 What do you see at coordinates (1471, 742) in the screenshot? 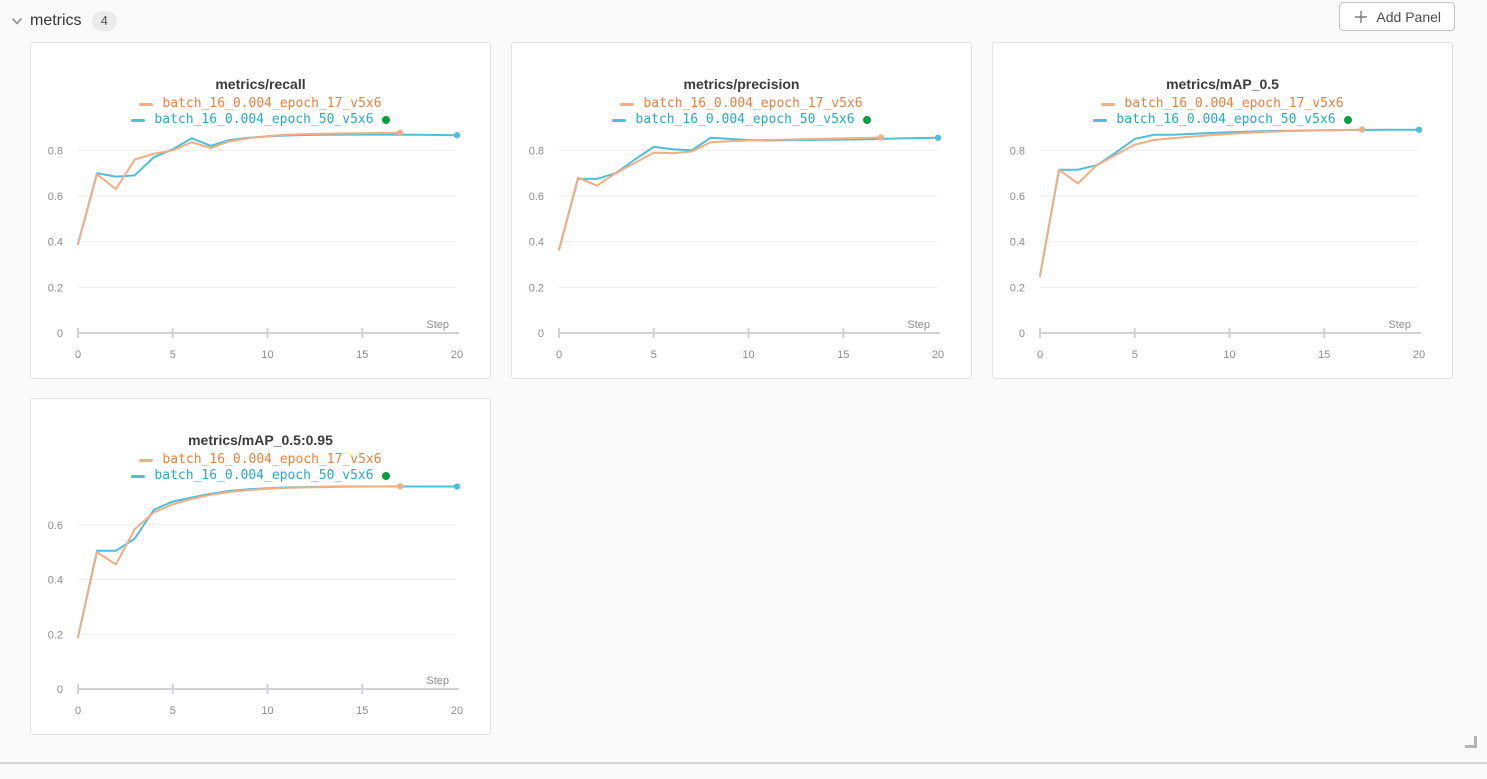
I see `section-resize-handle` at bounding box center [1471, 742].